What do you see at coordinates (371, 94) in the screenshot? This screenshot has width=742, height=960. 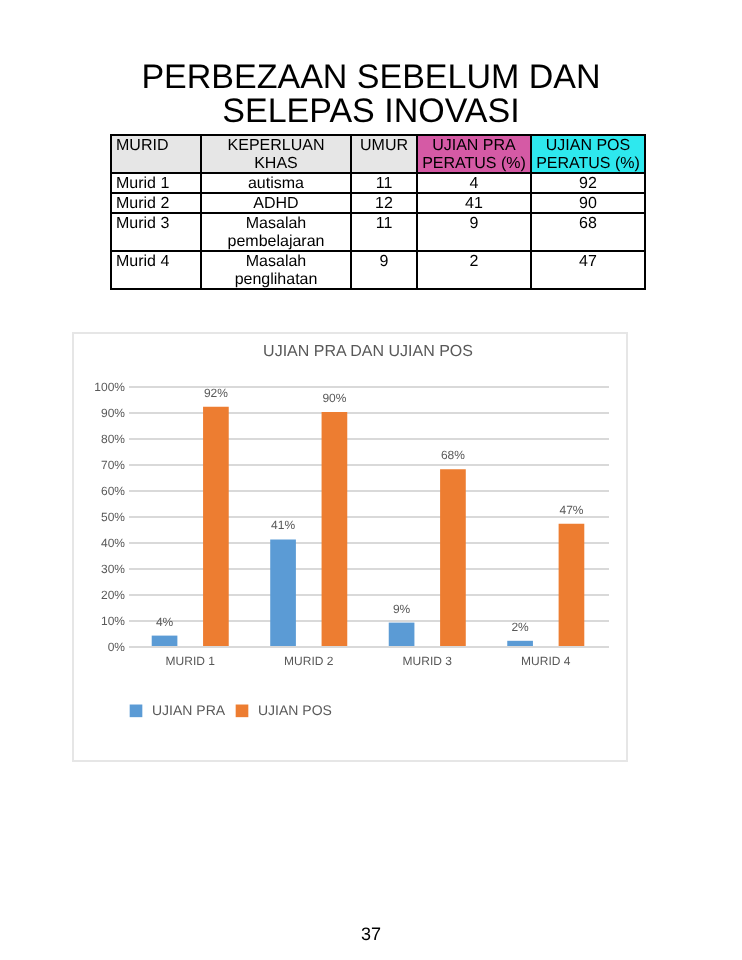 I see `text: PERBEZAAN SEBELUM DAN SELEPAS INOVASI` at bounding box center [371, 94].